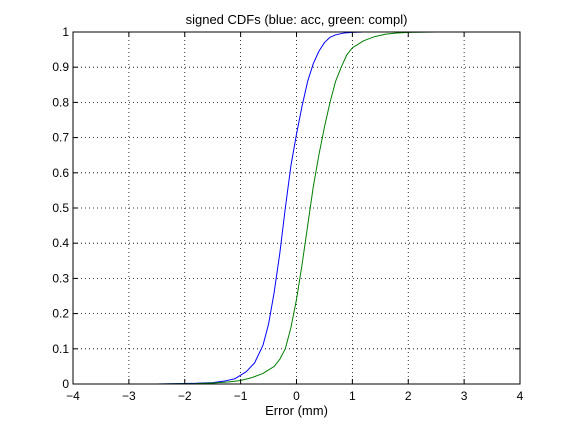  I want to click on x-axis-label: Error (mm), so click(296, 410).